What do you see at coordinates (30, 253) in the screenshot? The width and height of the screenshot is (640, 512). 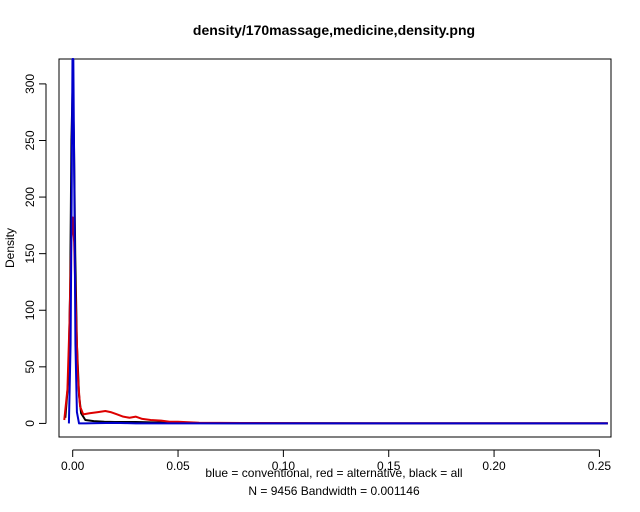 I see `y-tick-label: 150` at bounding box center [30, 253].